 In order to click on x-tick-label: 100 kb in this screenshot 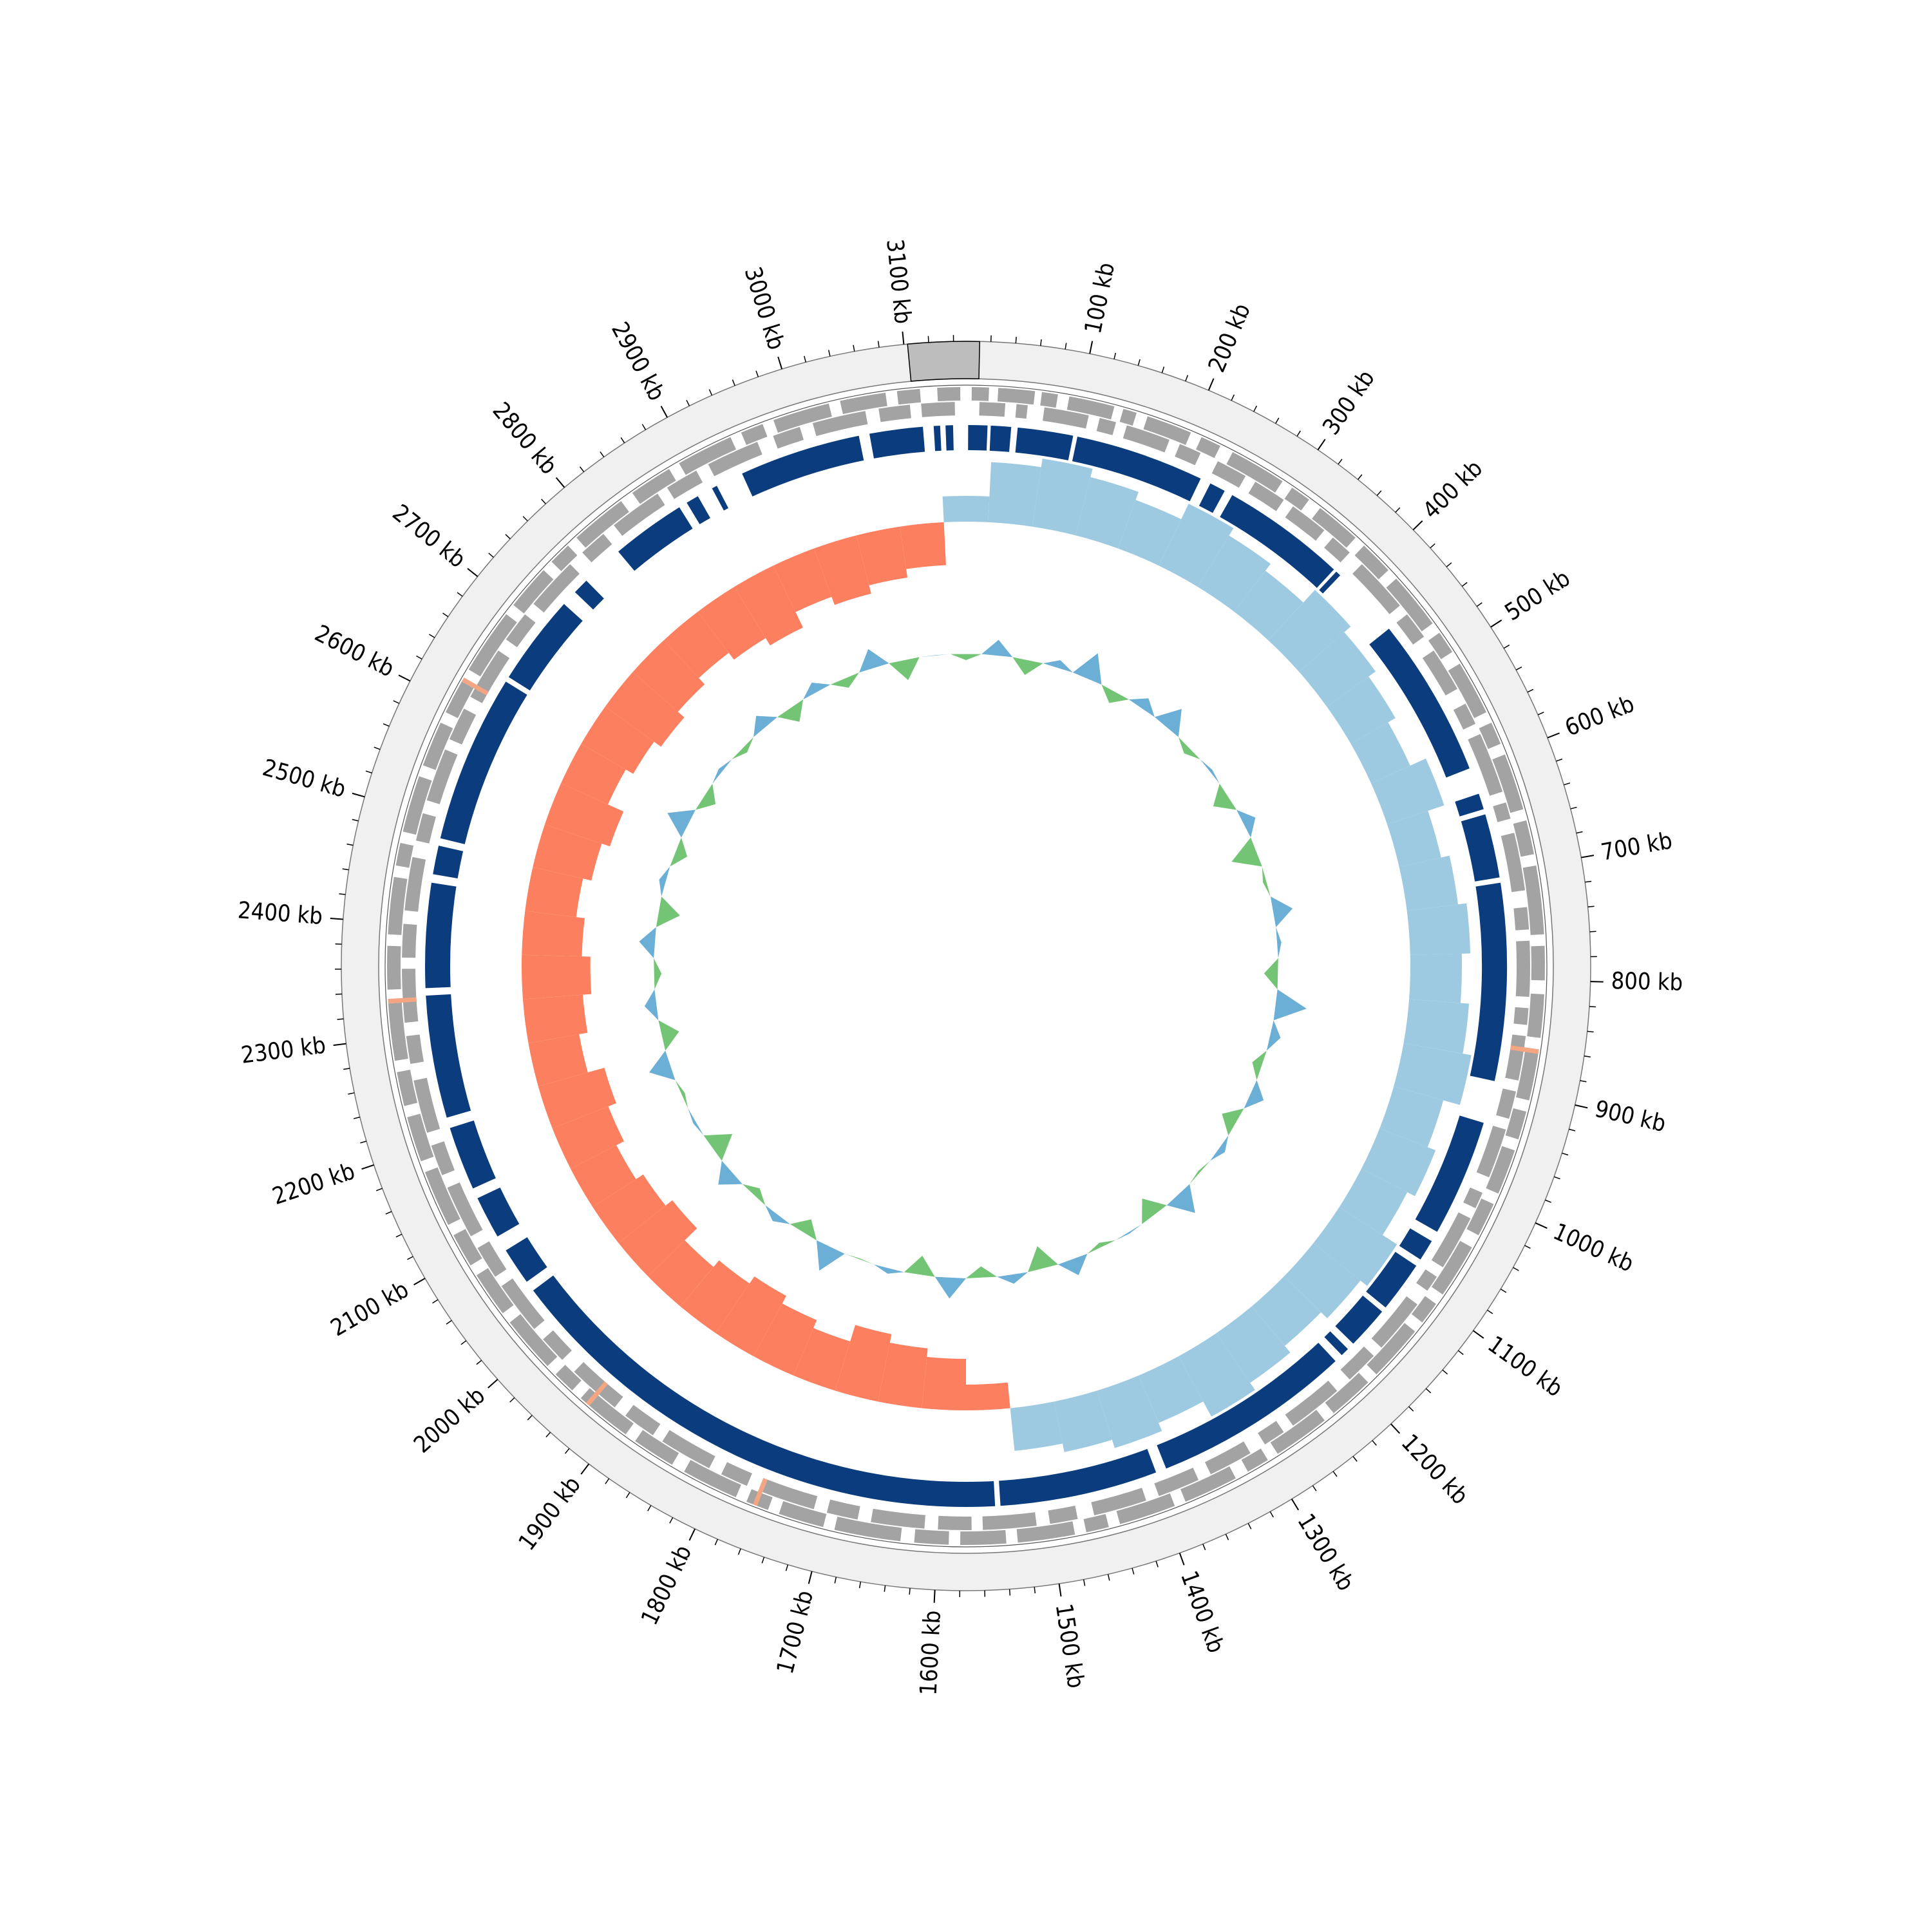, I will do `click(1100, 298)`.